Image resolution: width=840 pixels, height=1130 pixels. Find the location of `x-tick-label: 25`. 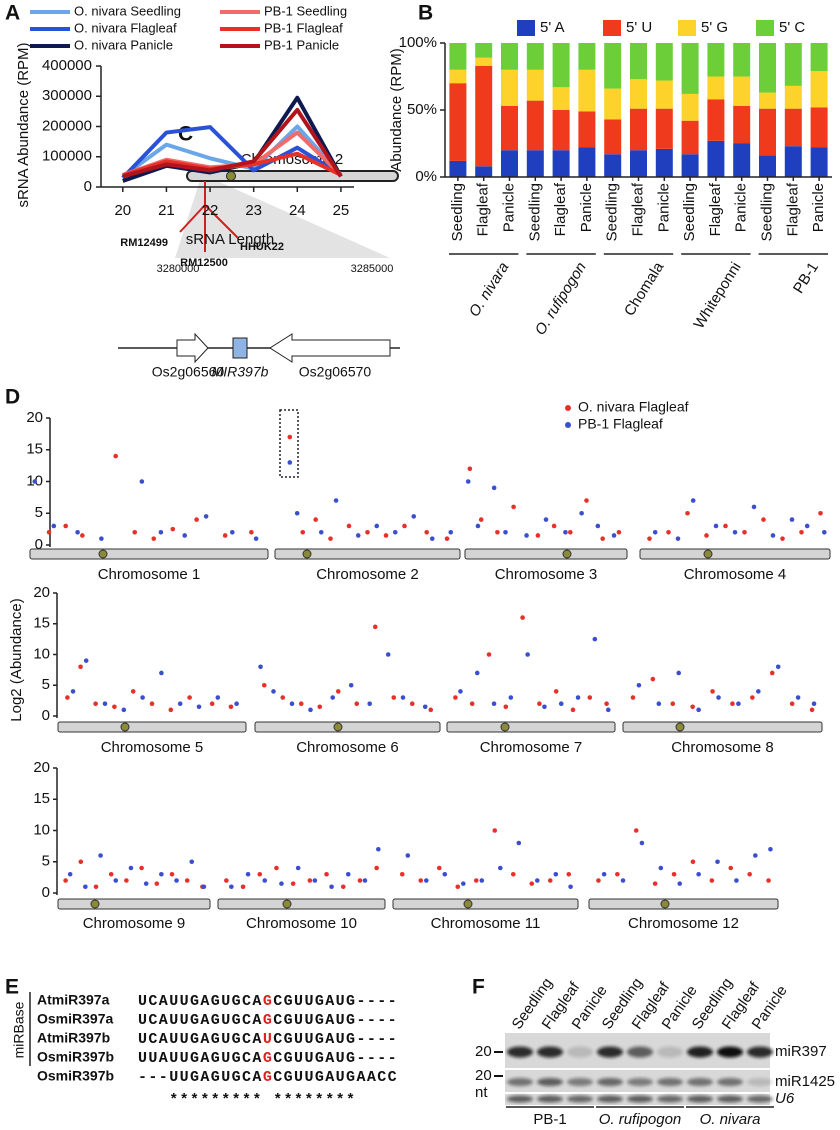

x-tick-label: 25 is located at coordinates (341, 210).